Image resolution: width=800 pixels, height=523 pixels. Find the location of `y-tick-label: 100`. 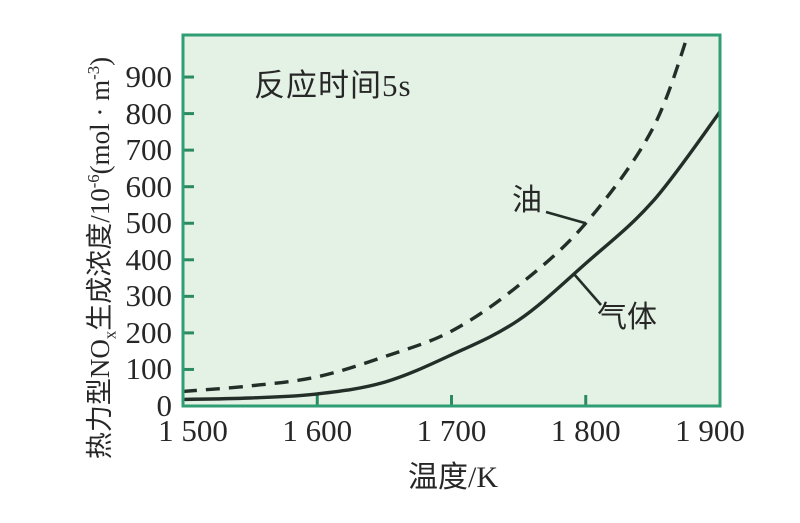

y-tick-label: 100 is located at coordinates (149, 369).